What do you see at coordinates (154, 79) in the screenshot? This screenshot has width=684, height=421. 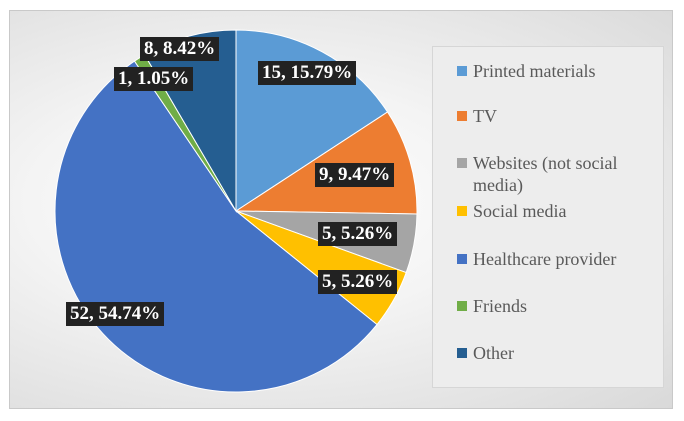 I see `data-label-friends: 1, 1.05%` at bounding box center [154, 79].